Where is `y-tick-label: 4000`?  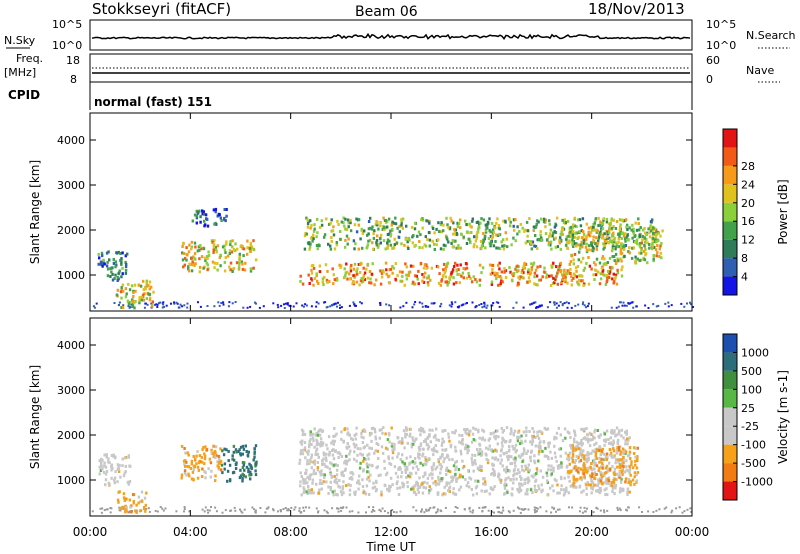 y-tick-label: 4000 is located at coordinates (71, 345).